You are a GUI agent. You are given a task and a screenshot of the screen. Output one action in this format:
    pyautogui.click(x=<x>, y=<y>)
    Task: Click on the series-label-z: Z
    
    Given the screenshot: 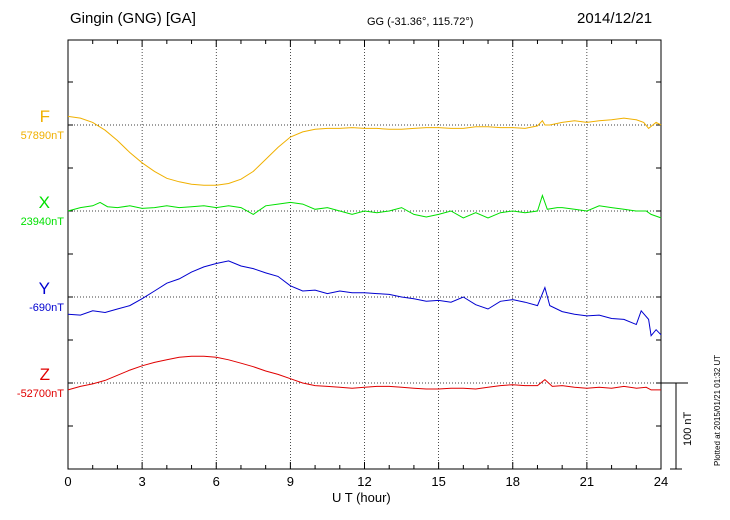 What is the action you would take?
    pyautogui.click(x=44, y=374)
    